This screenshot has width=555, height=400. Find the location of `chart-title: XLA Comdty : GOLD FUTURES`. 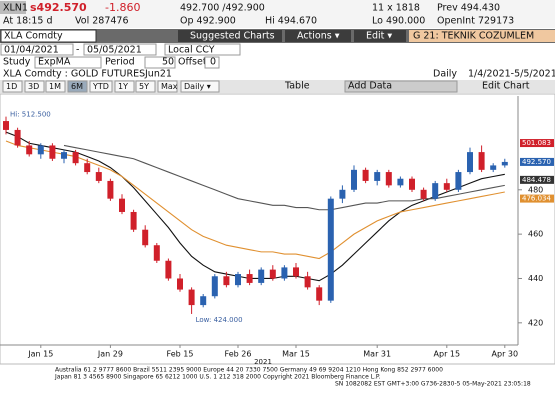

chart-title: XLA Comdty : GOLD FUTURES is located at coordinates (74, 74).